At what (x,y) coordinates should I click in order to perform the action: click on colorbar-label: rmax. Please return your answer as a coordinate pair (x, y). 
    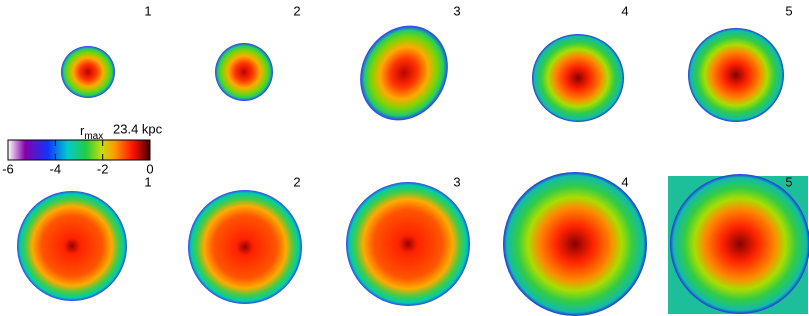
    Looking at the image, I should click on (91, 132).